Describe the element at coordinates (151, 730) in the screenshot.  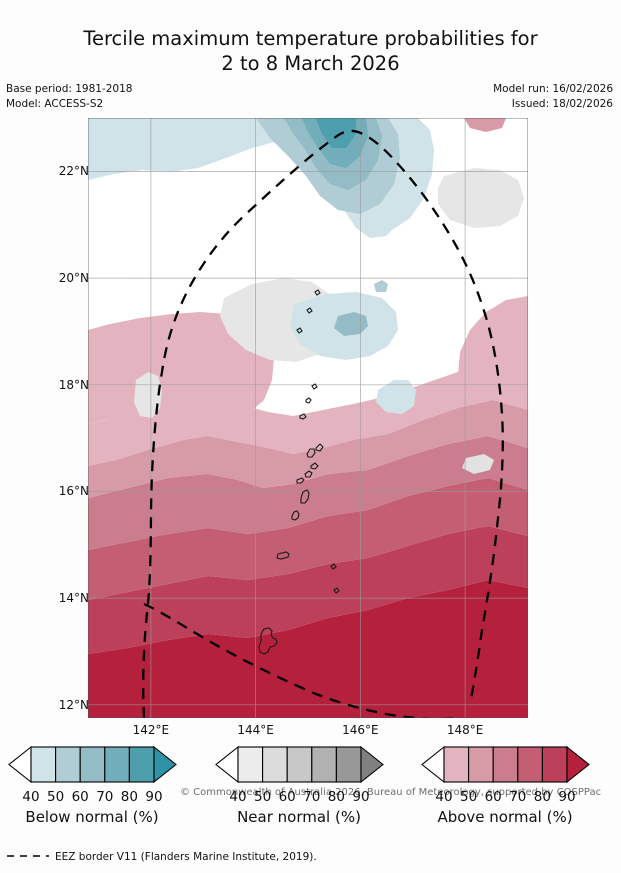
I see `x-axis-tick-142e: 142°E` at that location.